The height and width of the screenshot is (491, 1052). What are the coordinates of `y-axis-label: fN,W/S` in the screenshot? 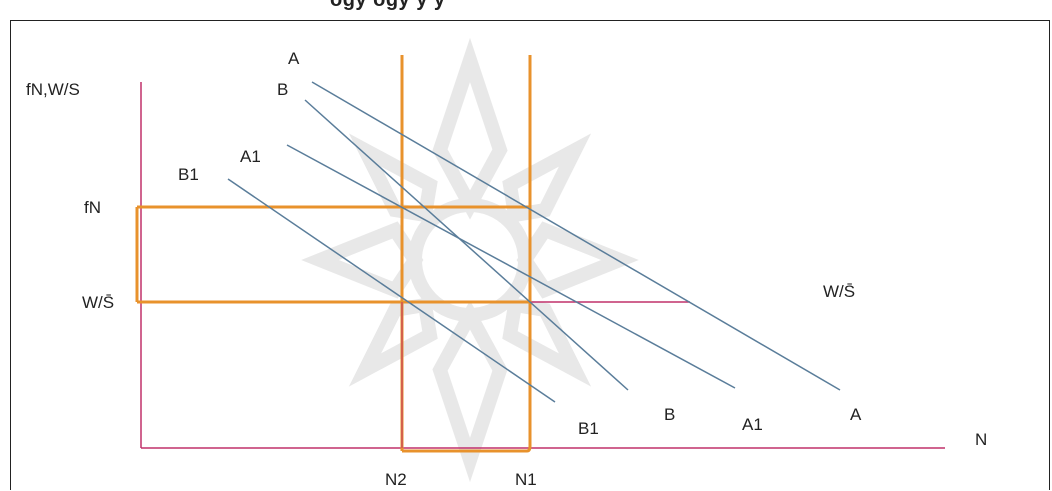 It's located at (53, 89).